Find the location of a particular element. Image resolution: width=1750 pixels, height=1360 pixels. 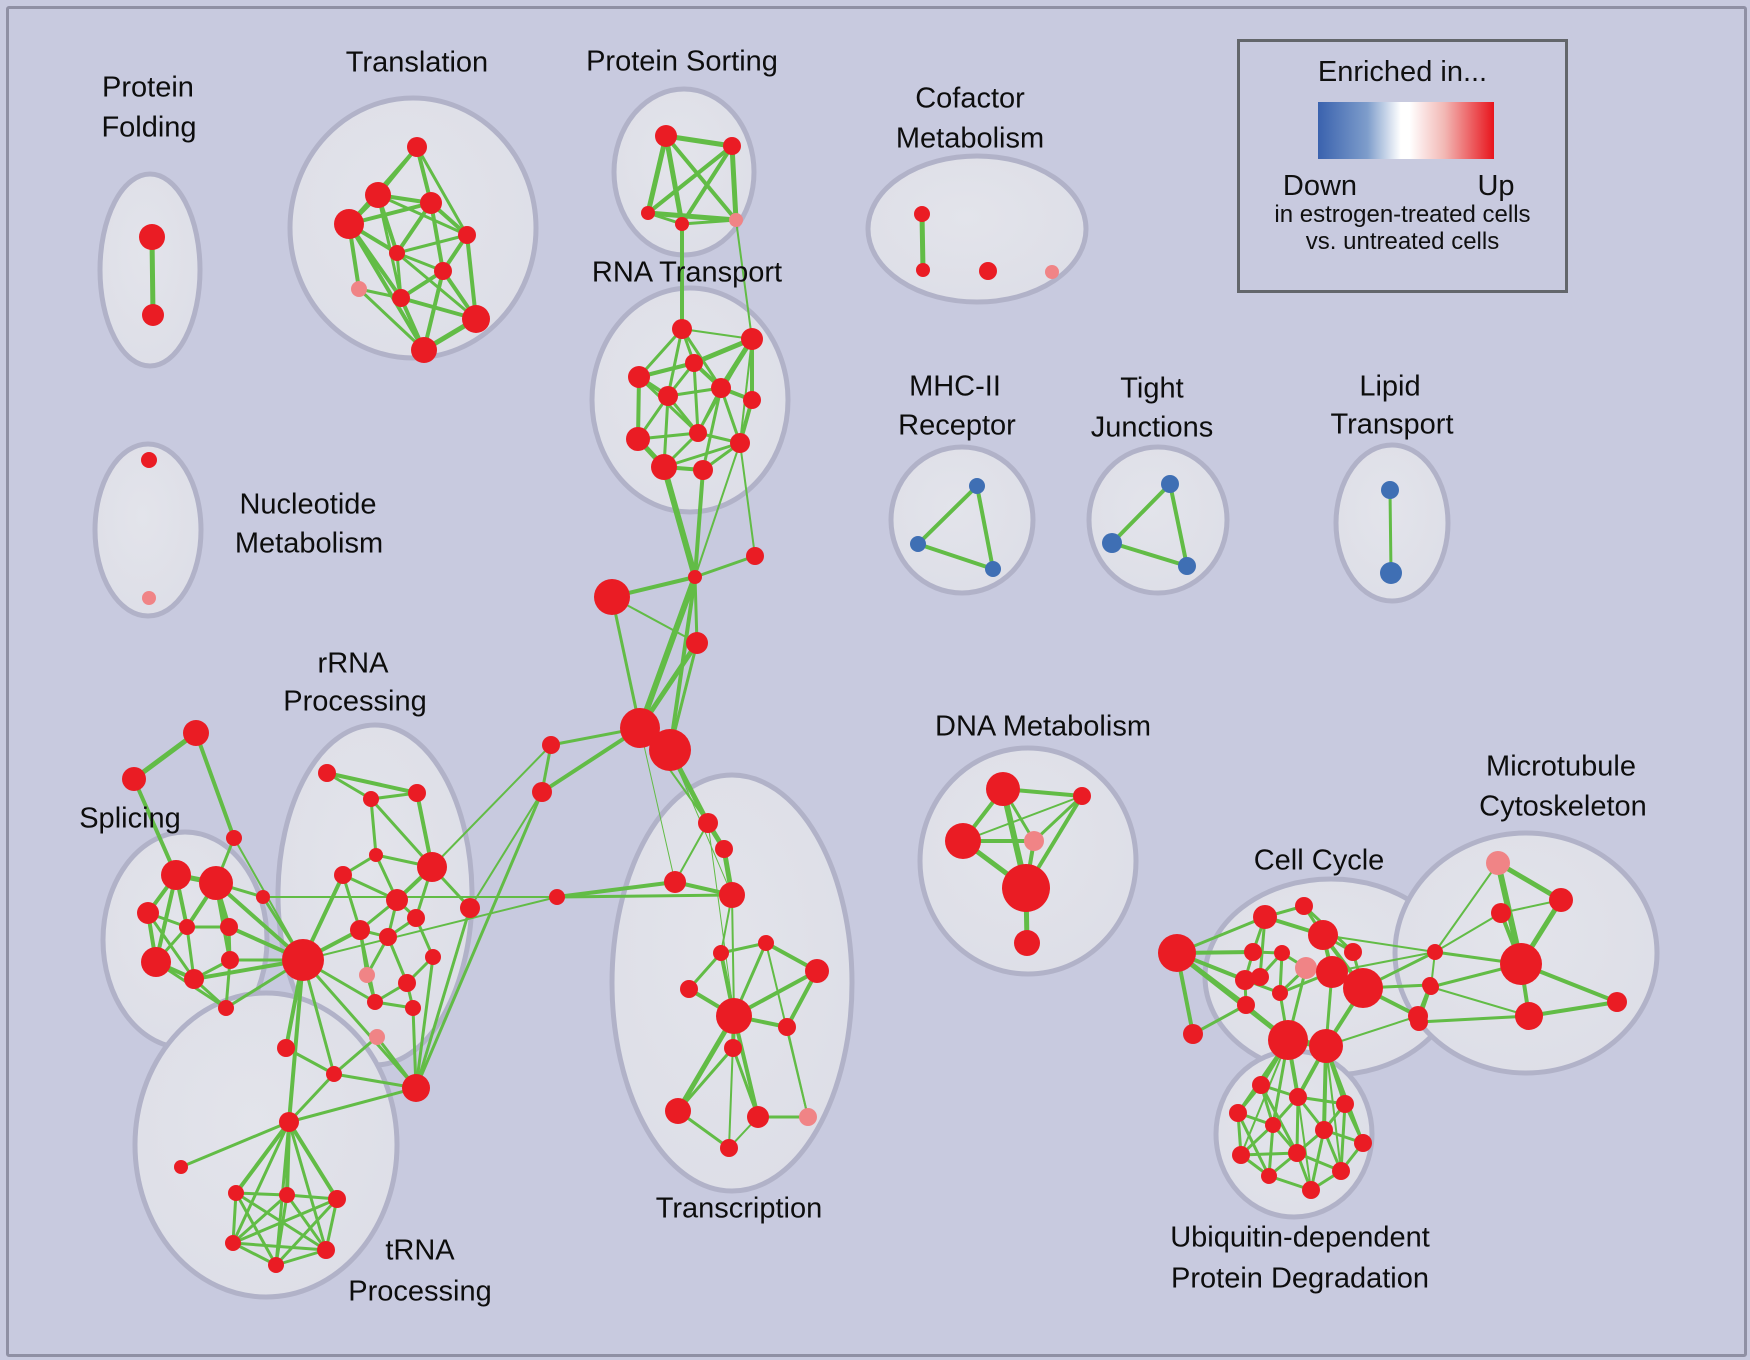

gene-set-node-cm2 is located at coordinates (923, 270).